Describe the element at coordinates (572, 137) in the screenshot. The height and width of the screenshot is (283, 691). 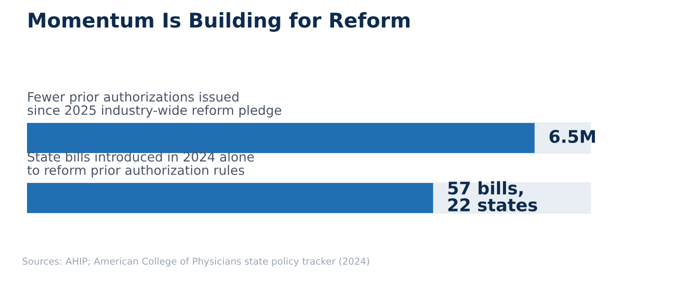
I see `annotation: 6.5M` at that location.